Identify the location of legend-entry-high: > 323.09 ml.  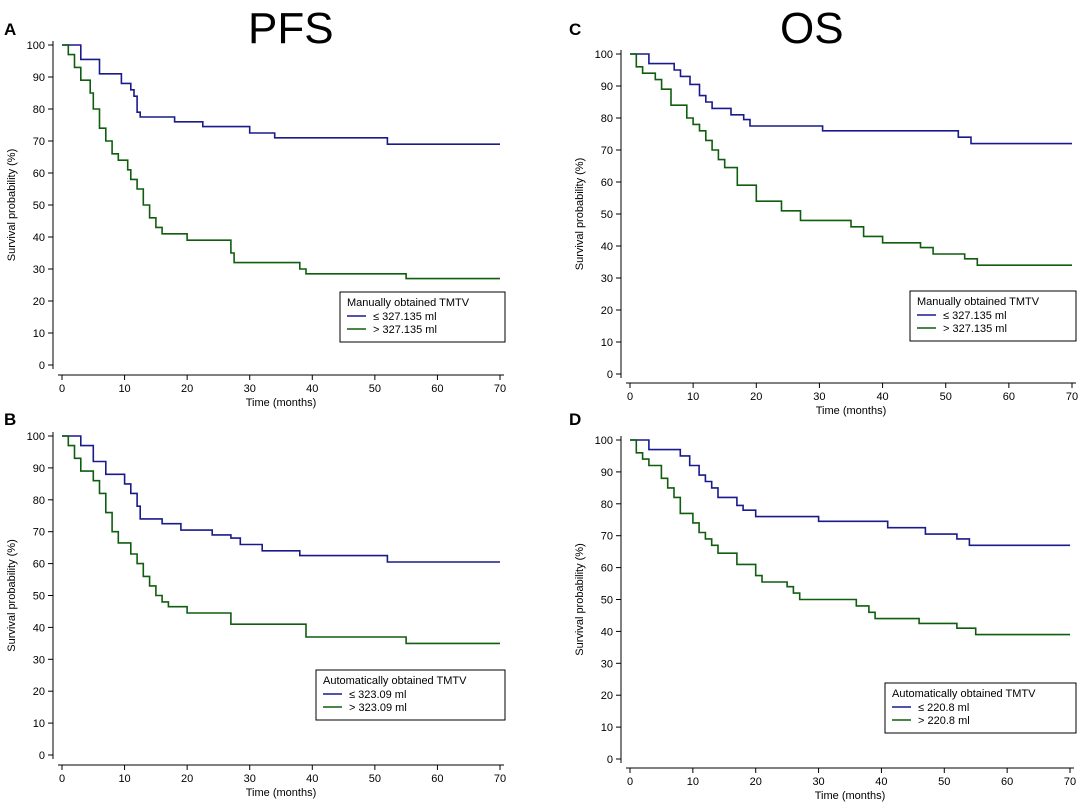
(378, 708).